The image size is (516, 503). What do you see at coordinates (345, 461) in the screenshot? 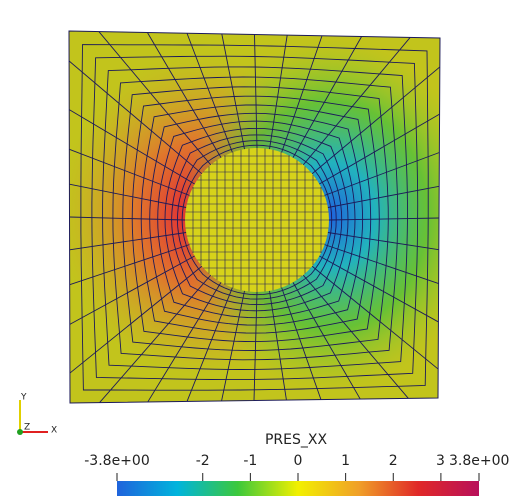
I see `tick-label: 1` at bounding box center [345, 461].